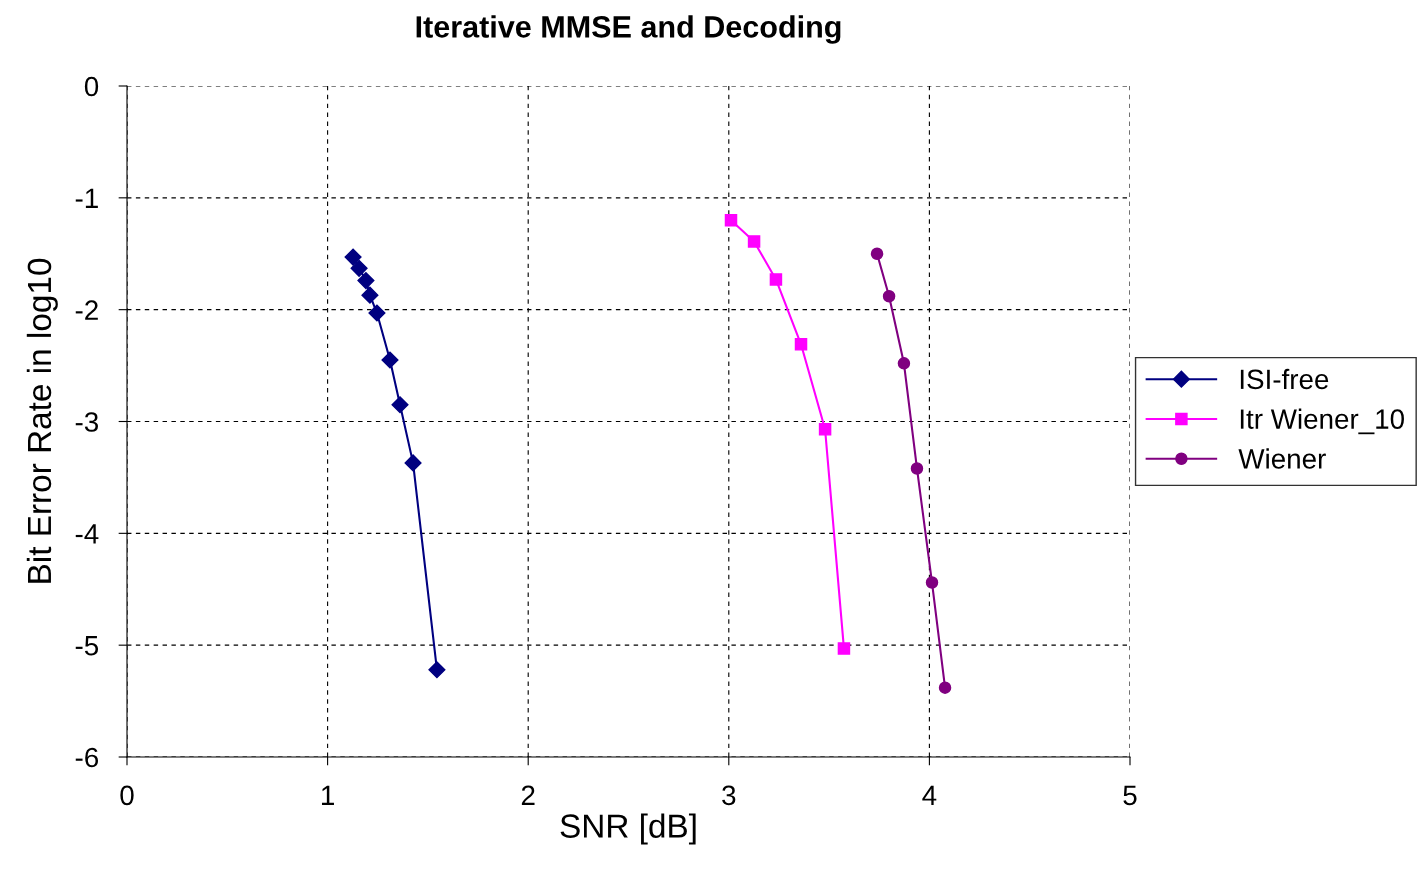 The width and height of the screenshot is (1420, 871). I want to click on y-tick-label: -5, so click(87, 646).